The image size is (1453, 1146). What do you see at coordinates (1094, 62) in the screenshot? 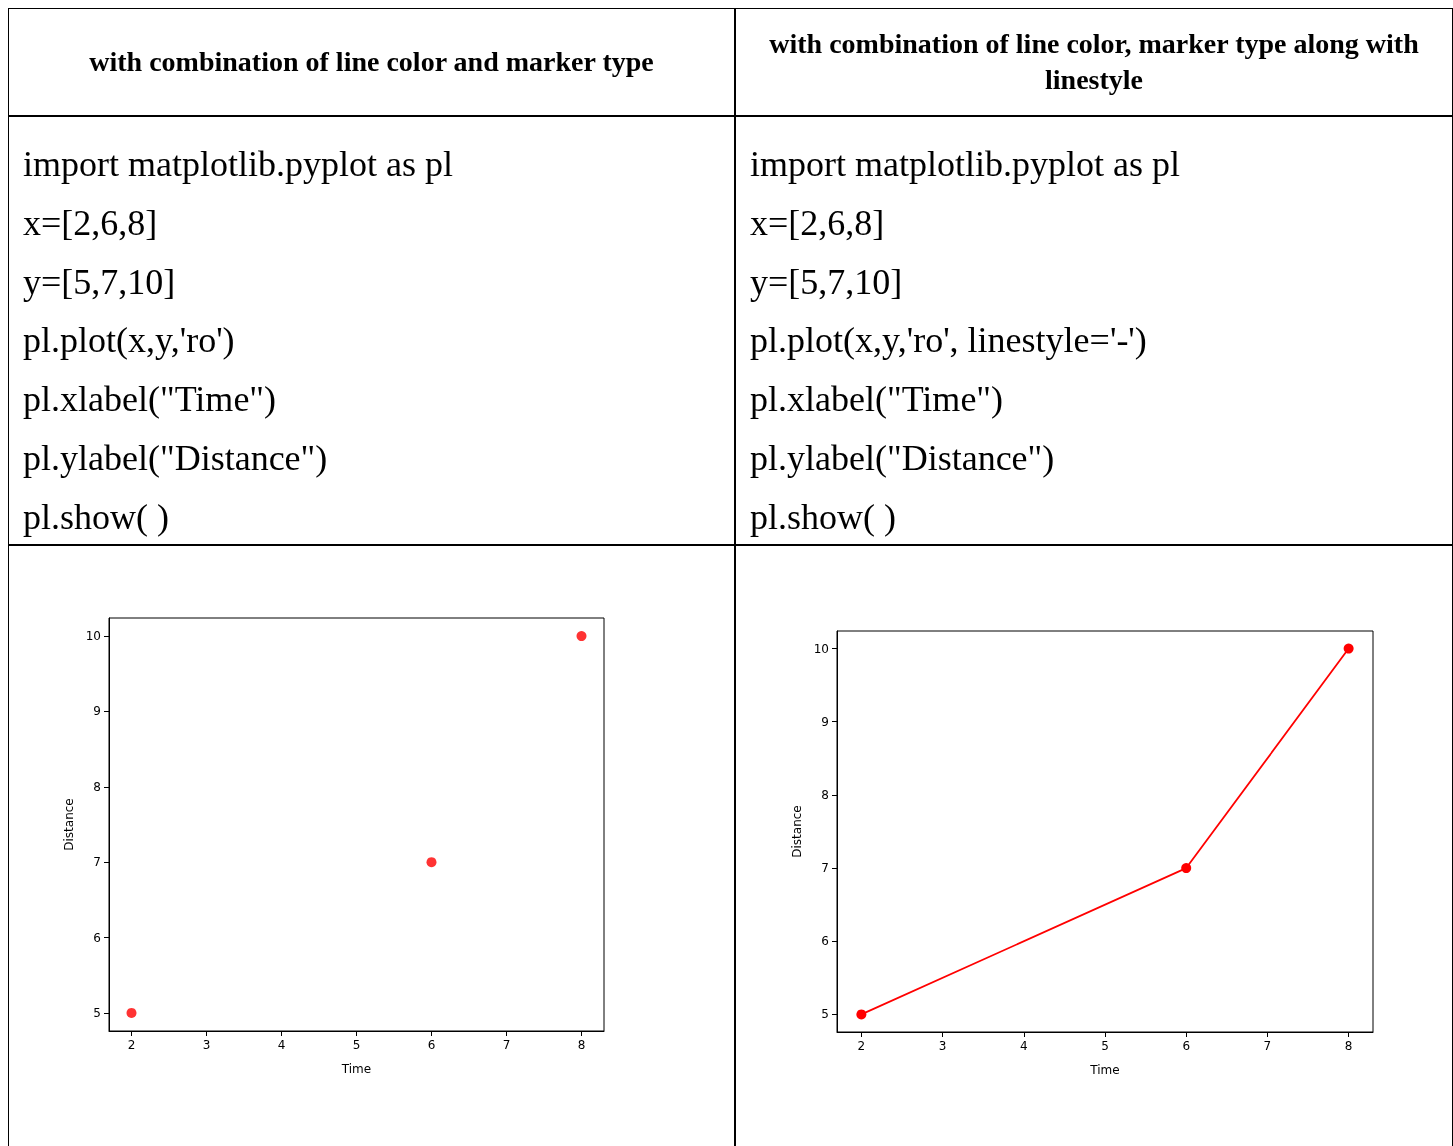
I see `text: with combination of line color, marker type along with linestyle` at bounding box center [1094, 62].